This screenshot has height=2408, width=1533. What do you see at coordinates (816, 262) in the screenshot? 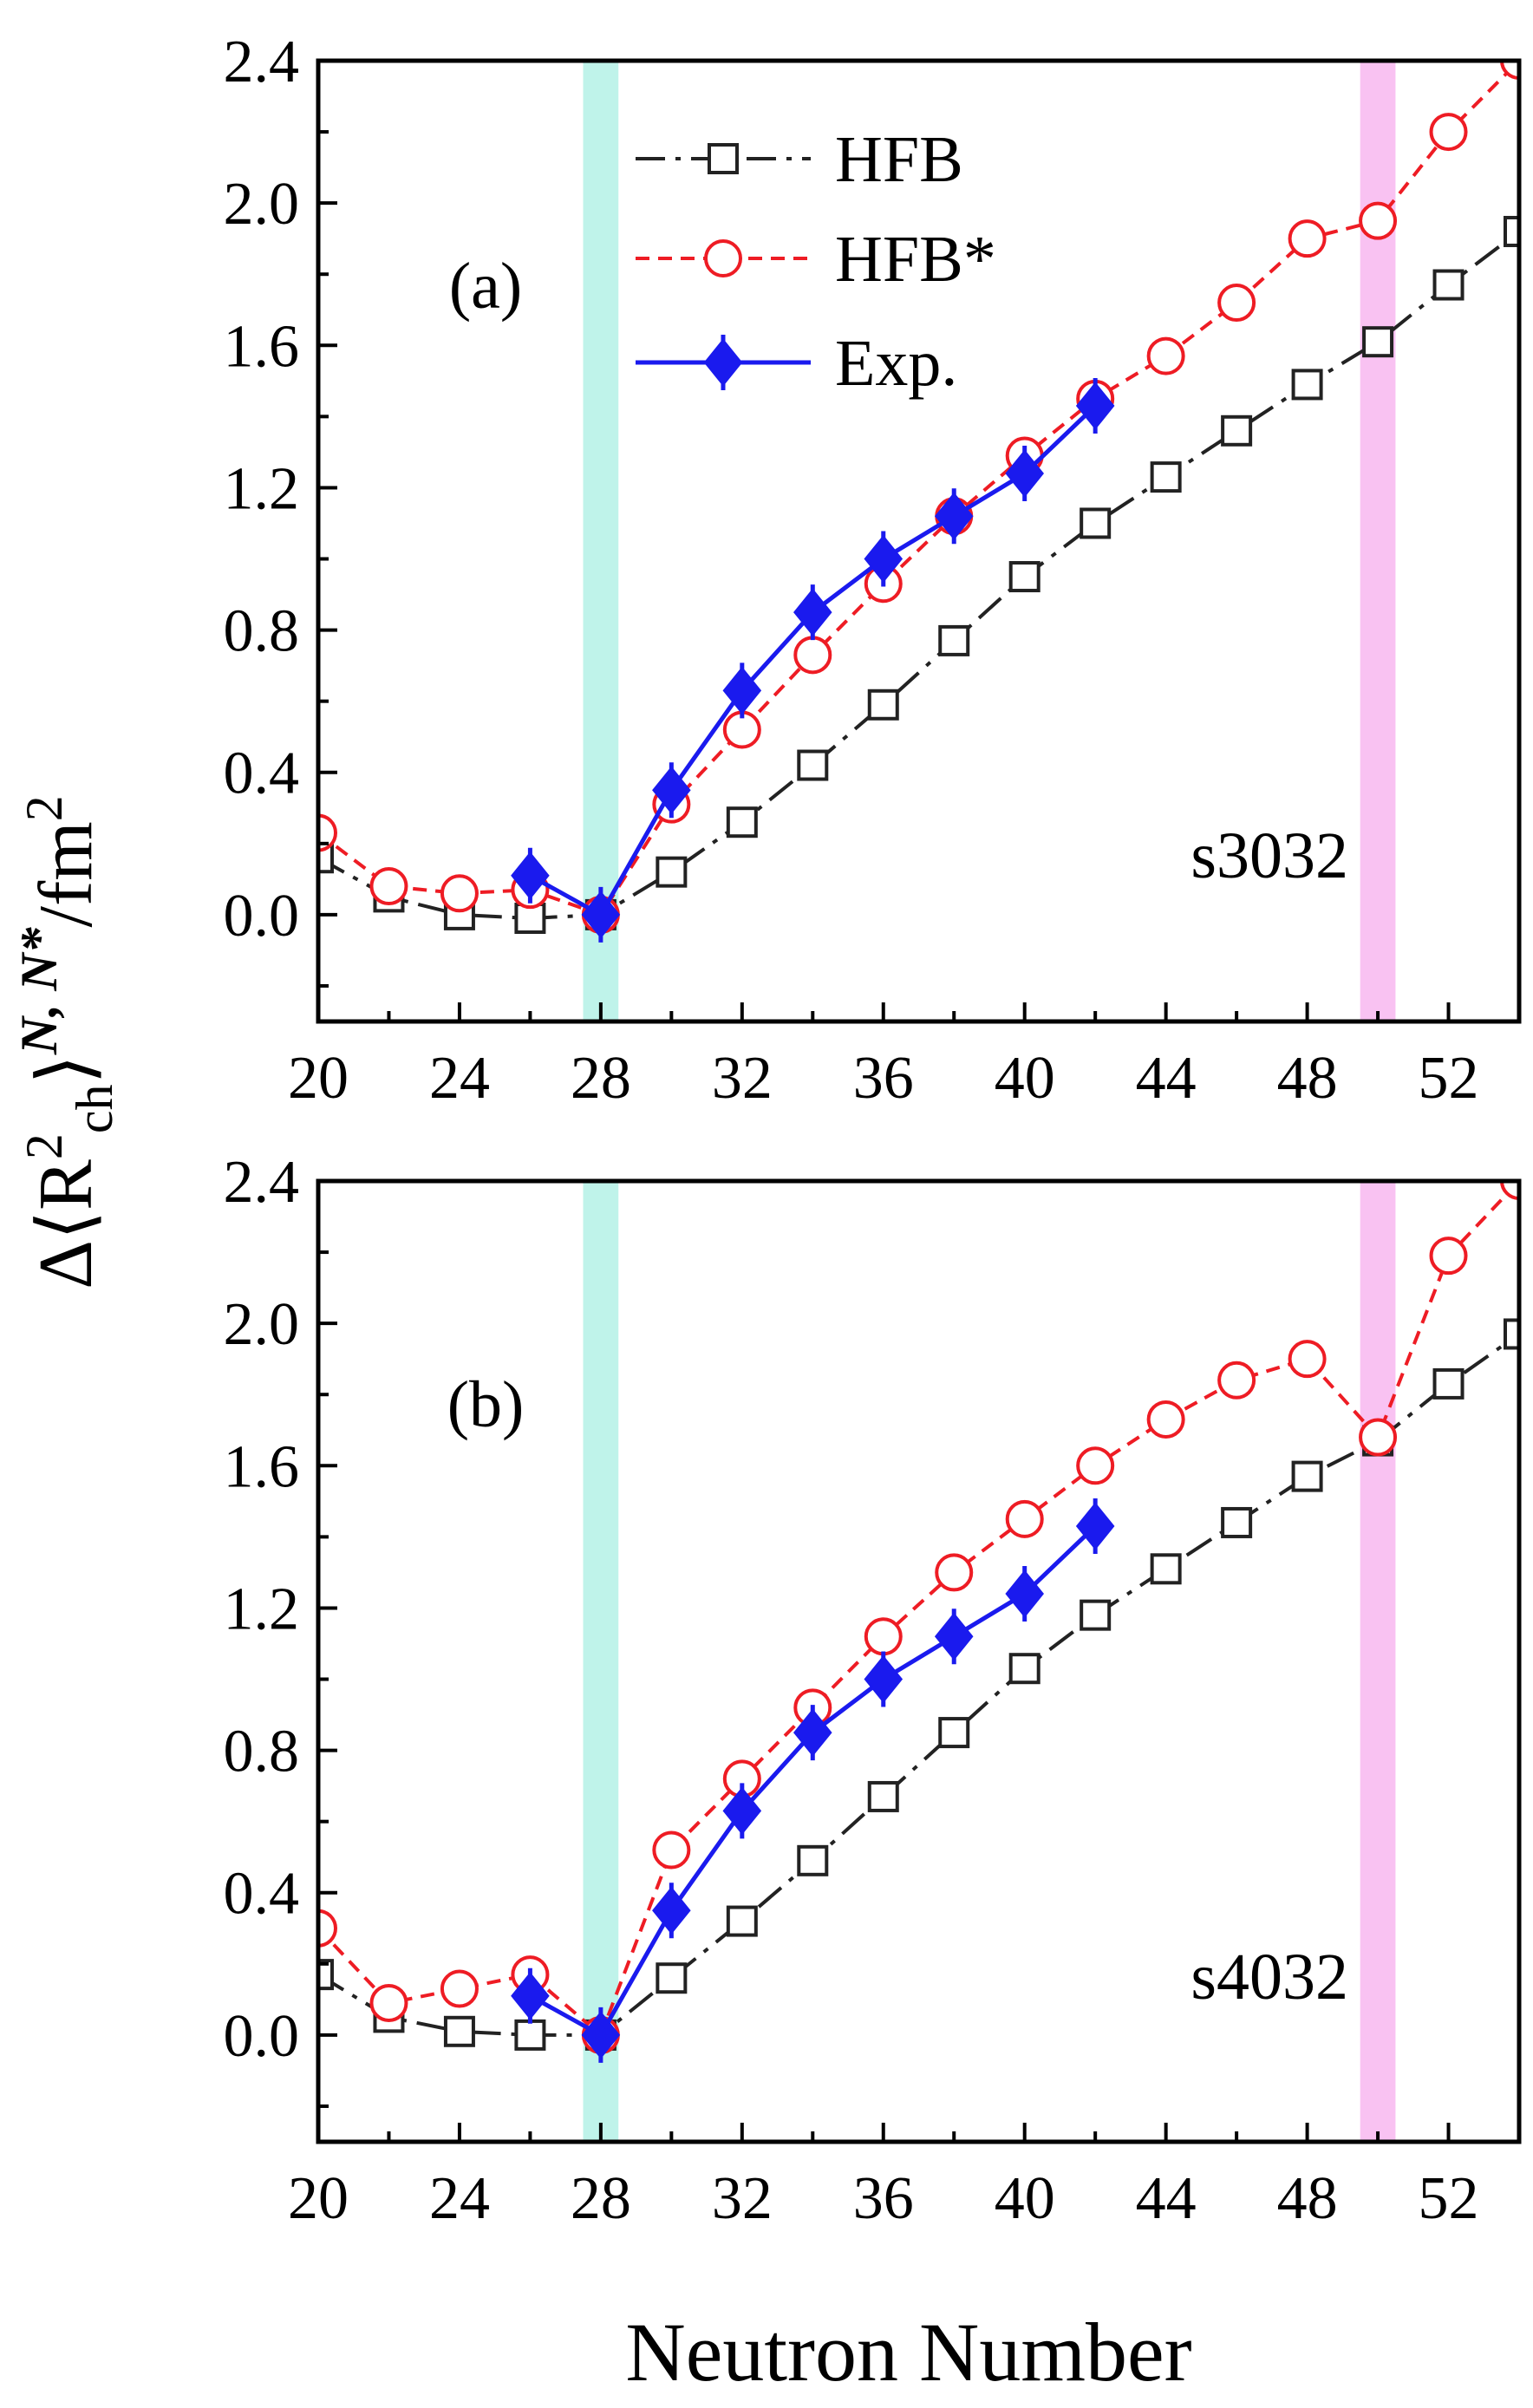
I see `legend: HFB HFB* Exp.` at bounding box center [816, 262].